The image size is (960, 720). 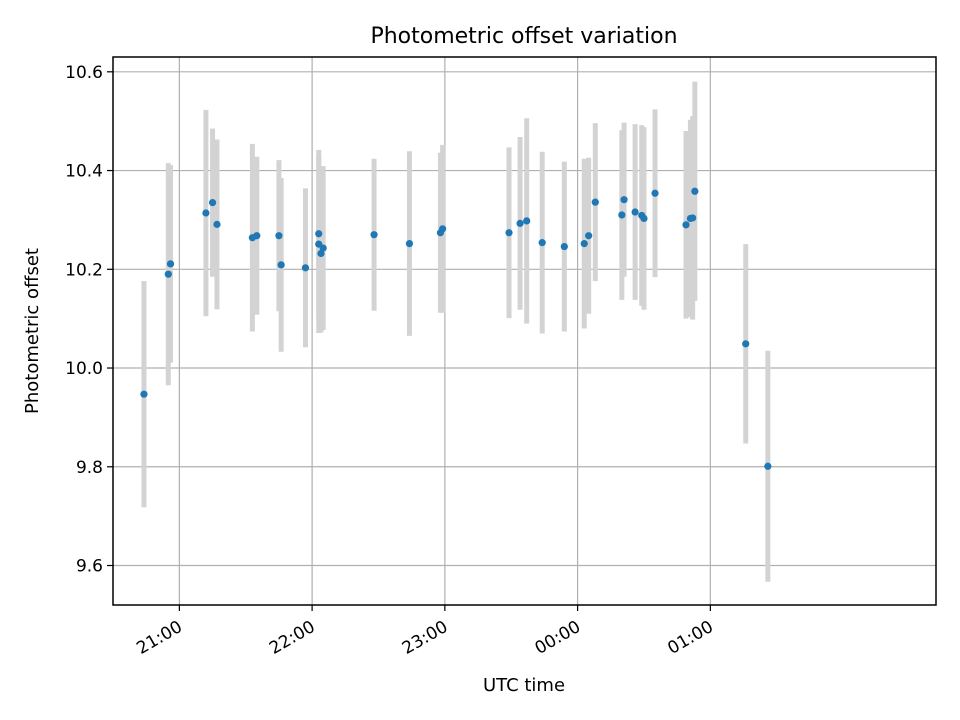 I want to click on x-tick-label: 22:00, so click(x=292, y=638).